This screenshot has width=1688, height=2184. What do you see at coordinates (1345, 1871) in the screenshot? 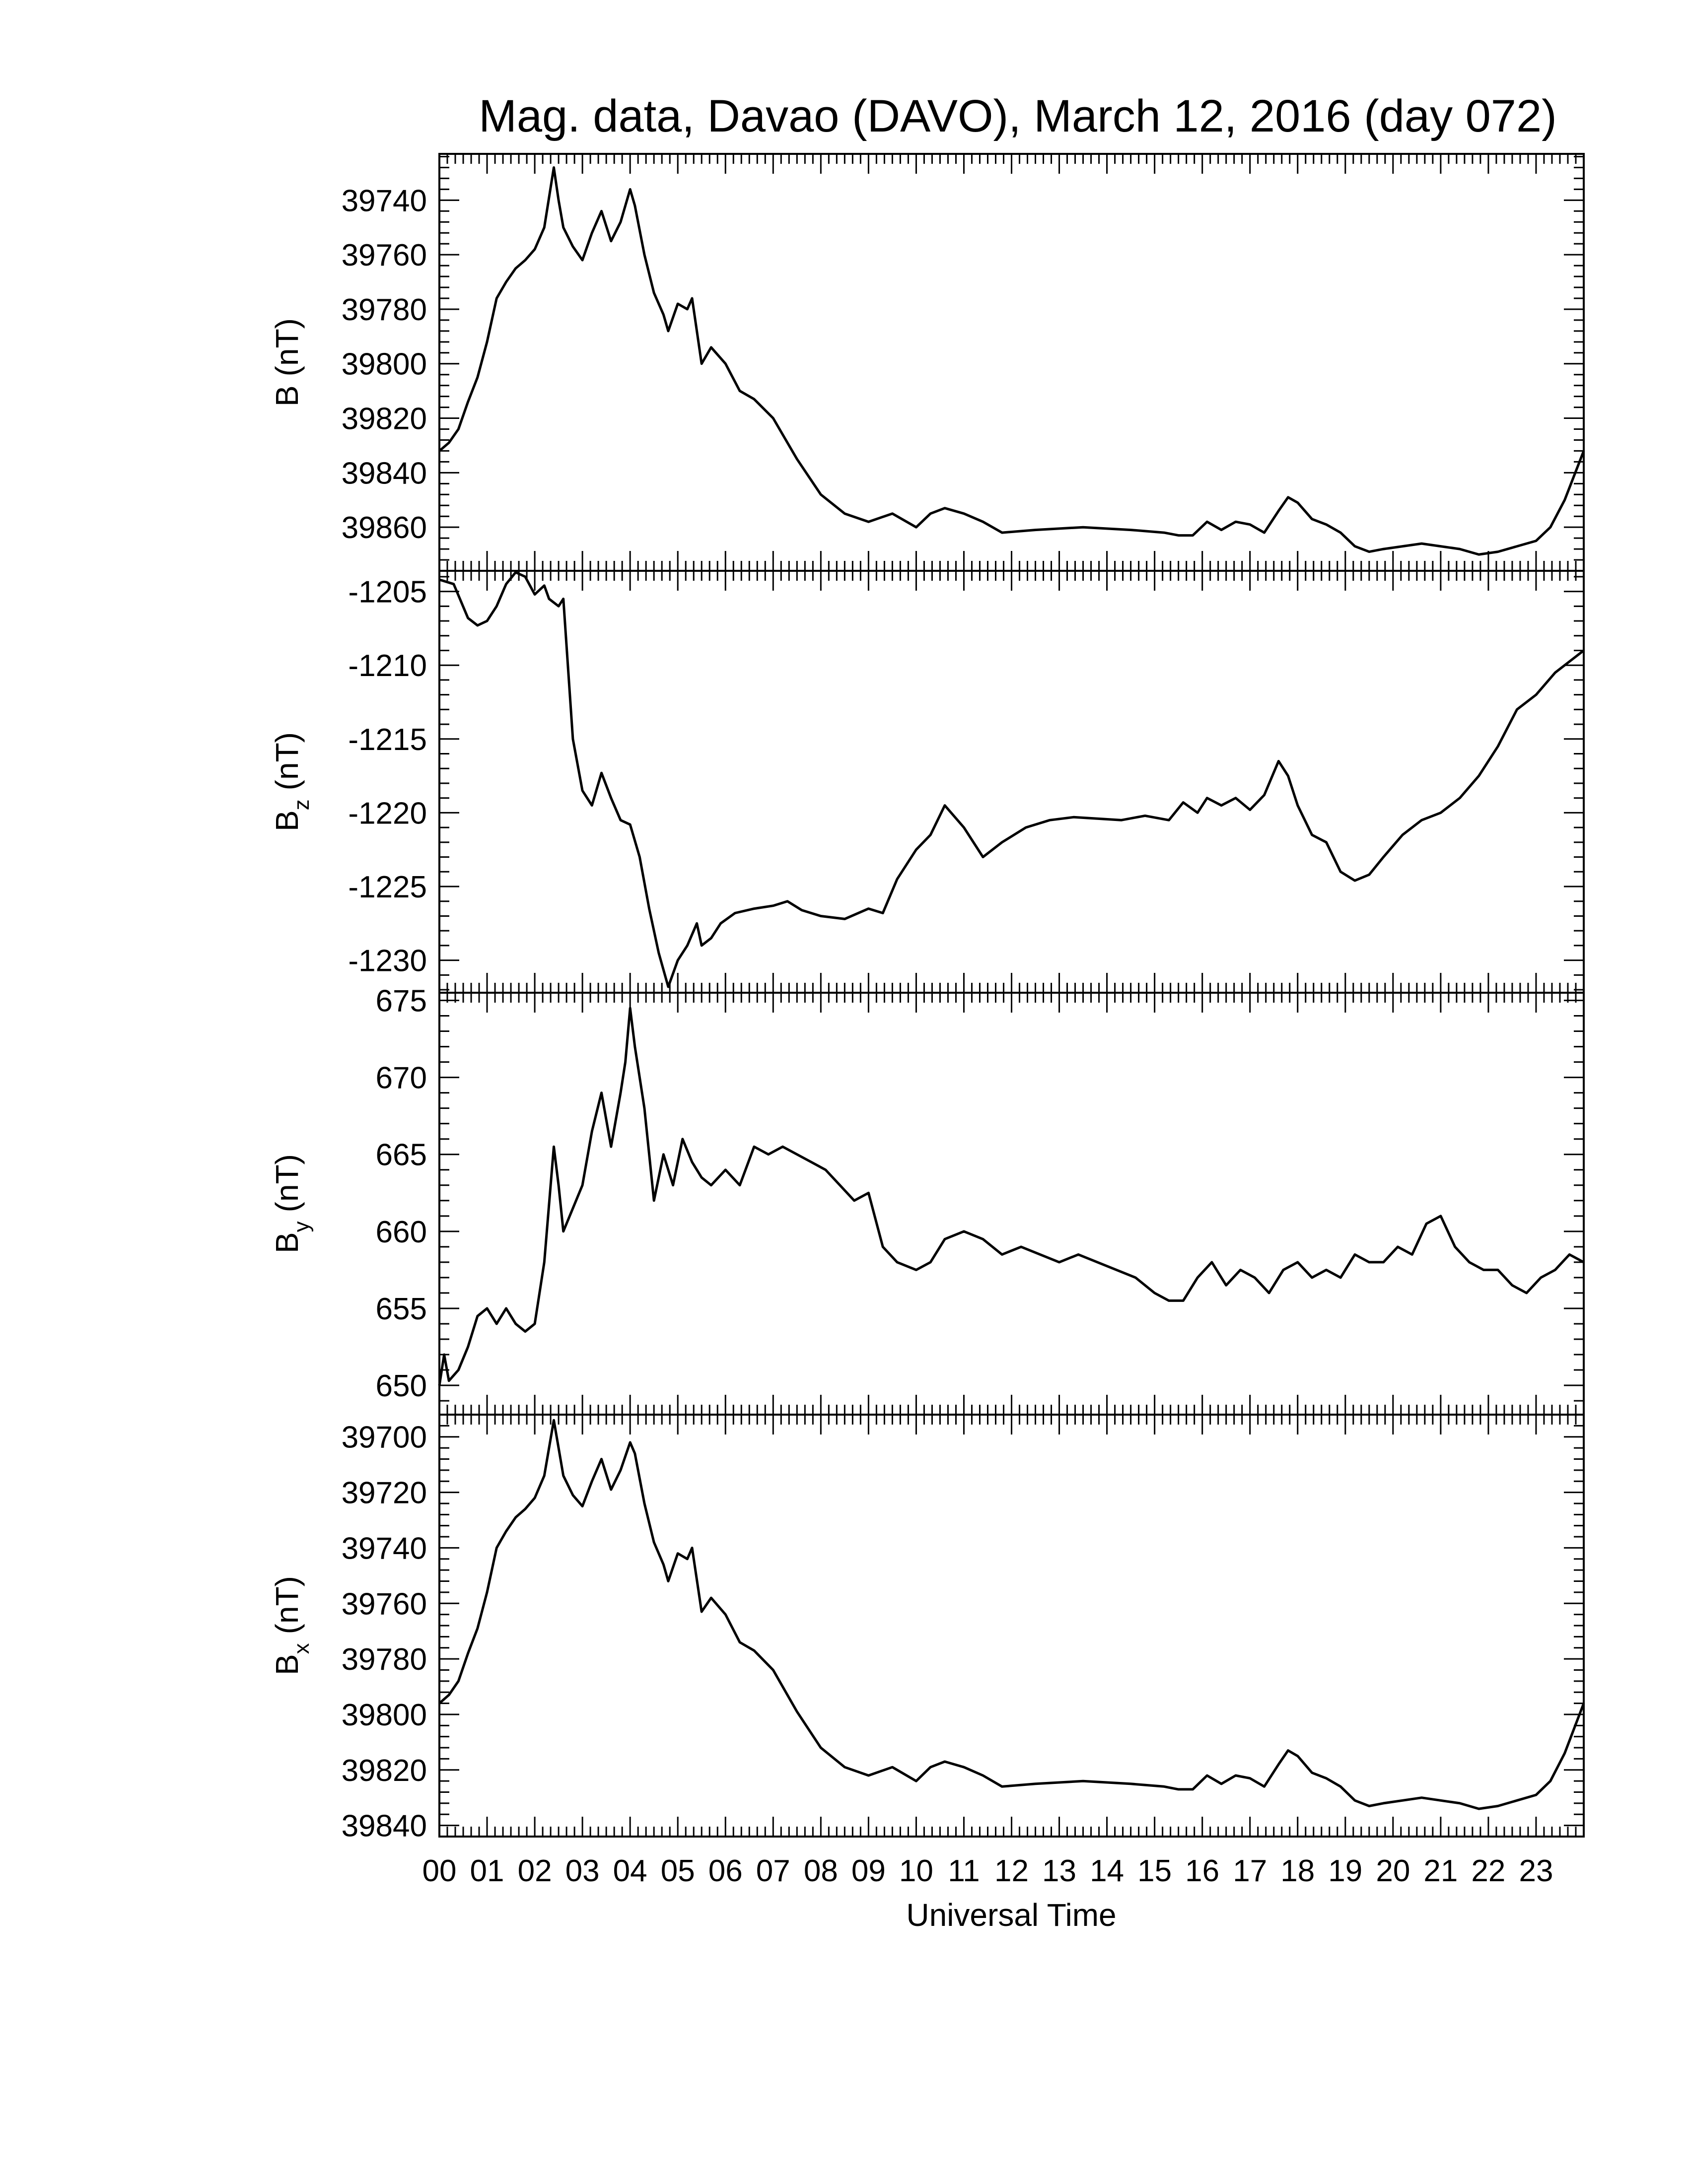
I see `x-tick-label: 19` at bounding box center [1345, 1871].